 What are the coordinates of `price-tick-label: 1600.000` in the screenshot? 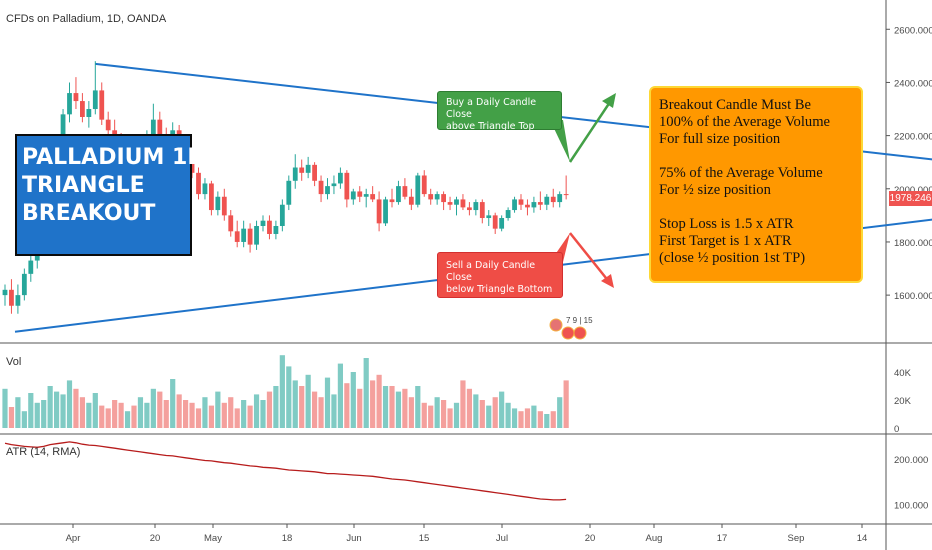 It's located at (913, 296).